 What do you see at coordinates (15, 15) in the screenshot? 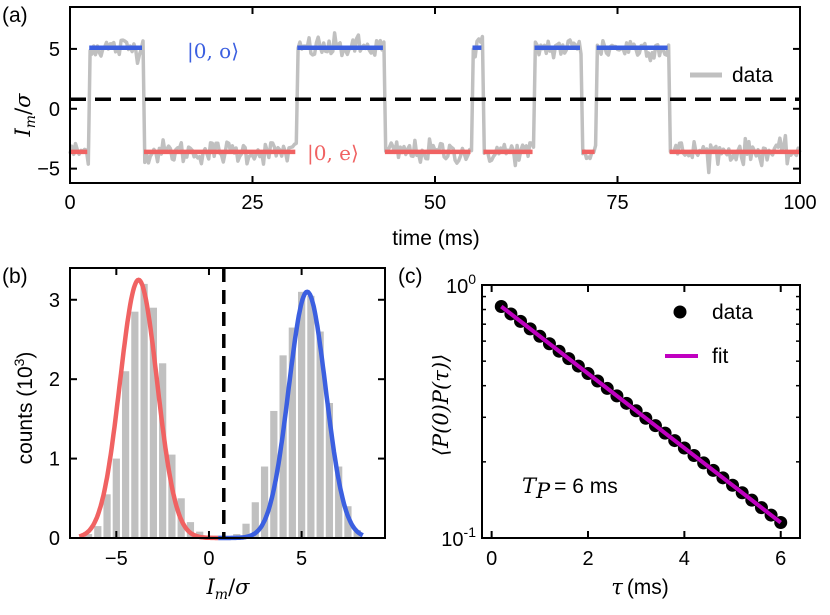
I see `panel-a-label: (a)` at bounding box center [15, 15].